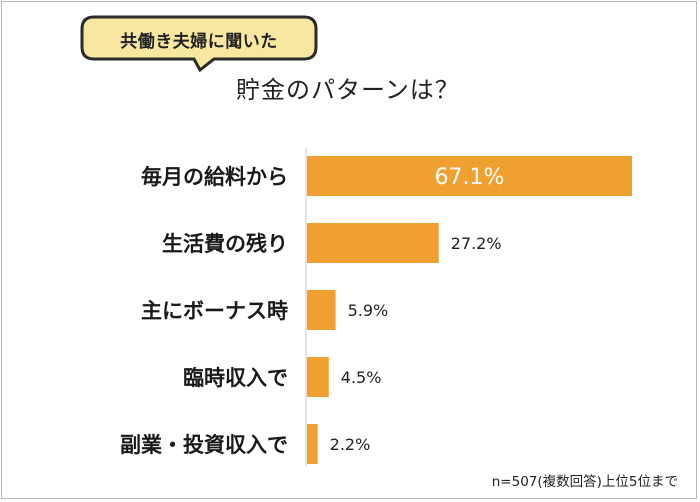  What do you see at coordinates (204, 445) in the screenshot?
I see `category-label: 副業・投資収入で` at bounding box center [204, 445].